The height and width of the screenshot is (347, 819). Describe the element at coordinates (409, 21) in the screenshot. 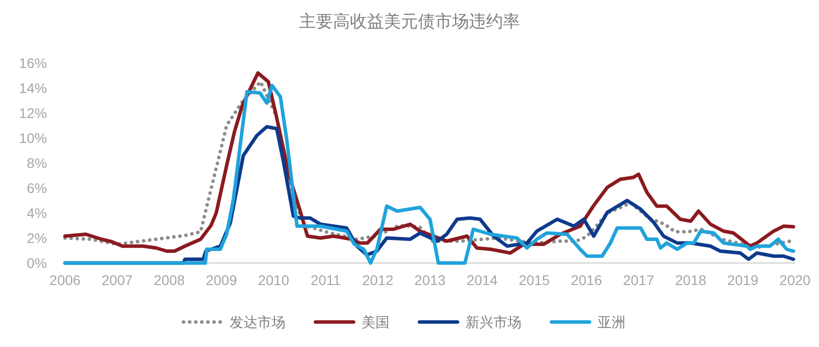

I see `title: 主要高收益美元债市场违约率` at that location.